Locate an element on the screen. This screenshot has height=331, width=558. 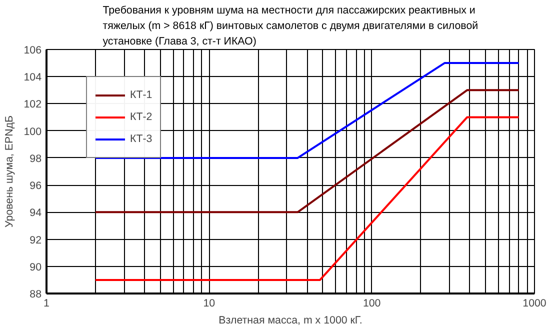
legend-label: КТ-1 is located at coordinates (141, 95).